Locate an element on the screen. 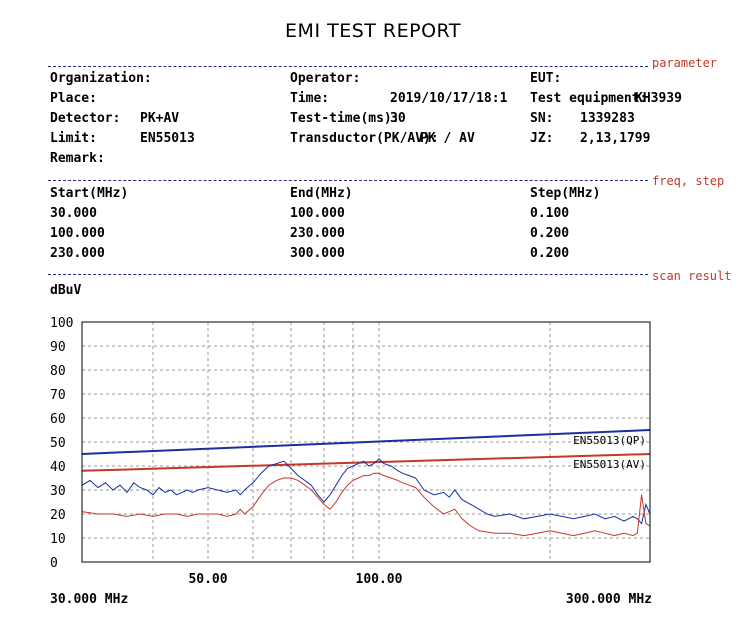  chart-series: EN55013(QP) EN55013(AV) is located at coordinates (366, 483).